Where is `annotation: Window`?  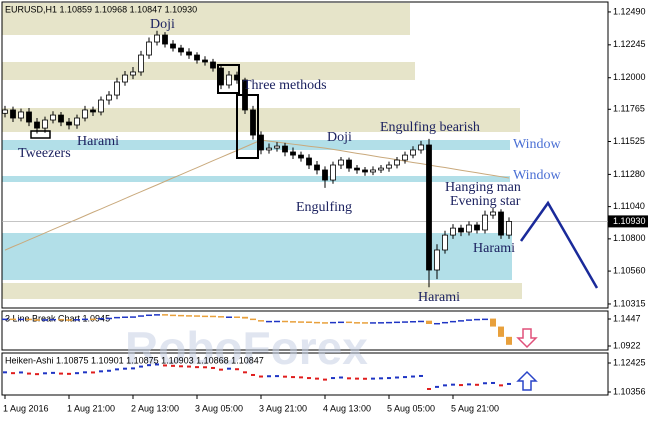
annotation: Window is located at coordinates (537, 144).